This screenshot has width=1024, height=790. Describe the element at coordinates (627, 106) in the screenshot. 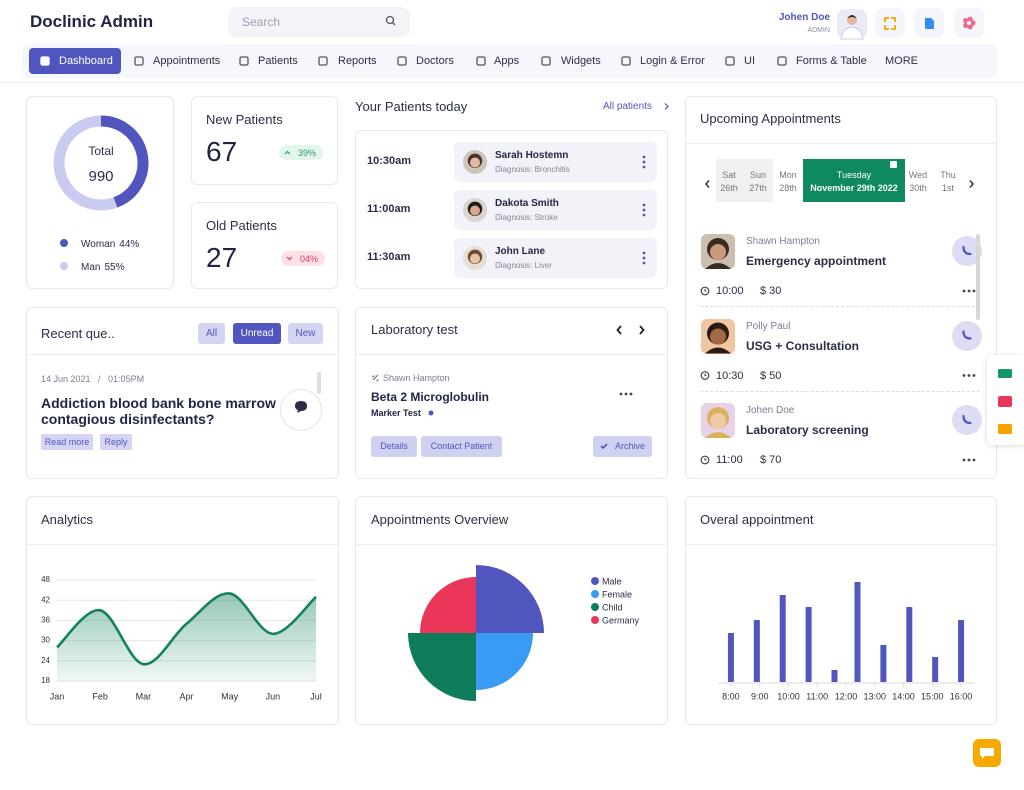

I see `all-patients-link: All patients` at that location.